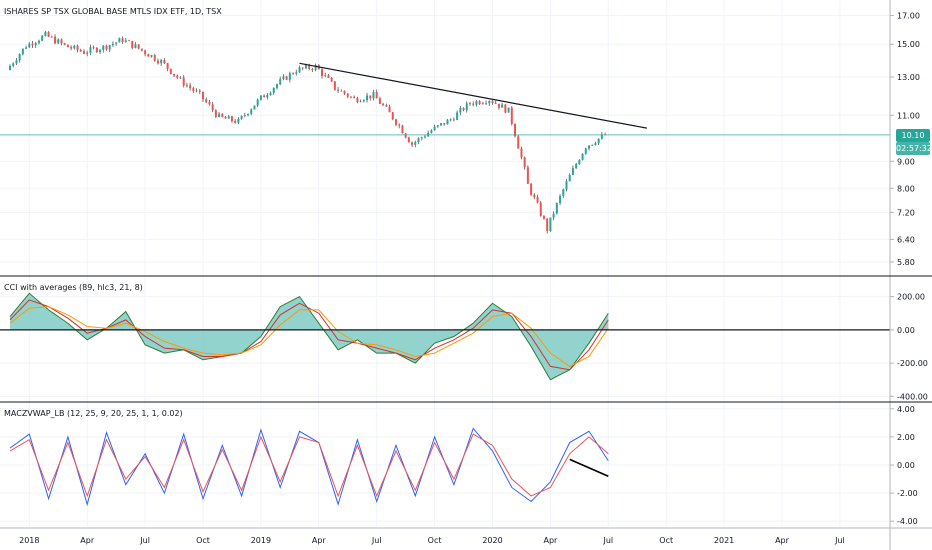  Describe the element at coordinates (906, 262) in the screenshot. I see `y-tick-label: 5.80` at that location.